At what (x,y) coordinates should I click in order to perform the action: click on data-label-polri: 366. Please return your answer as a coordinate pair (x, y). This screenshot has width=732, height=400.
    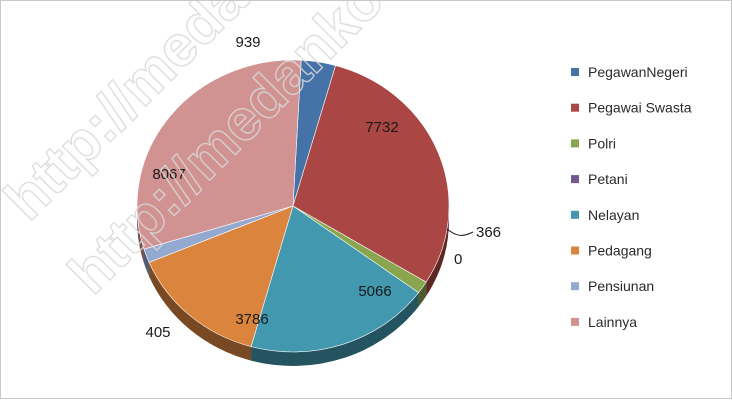
    Looking at the image, I should click on (488, 232).